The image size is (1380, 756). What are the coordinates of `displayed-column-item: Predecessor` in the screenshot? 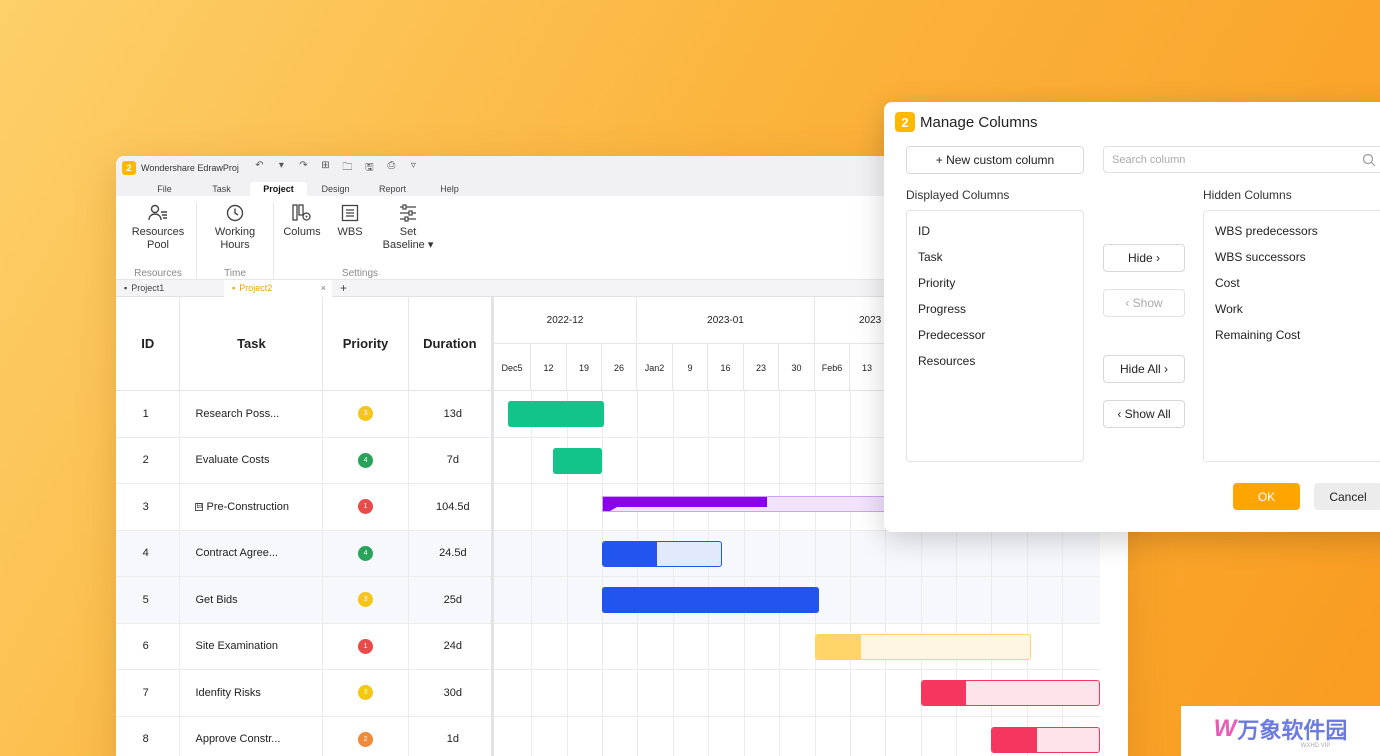 It's located at (952, 335).